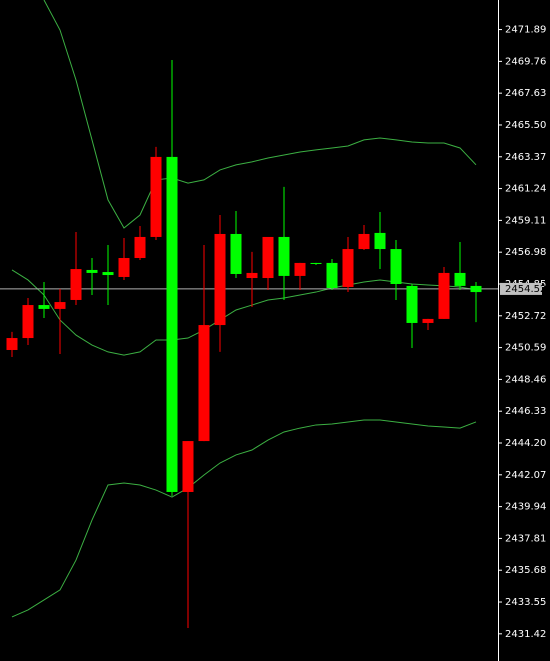  What do you see at coordinates (525, 289) in the screenshot?
I see `current-price-label: 2454.52` at bounding box center [525, 289].